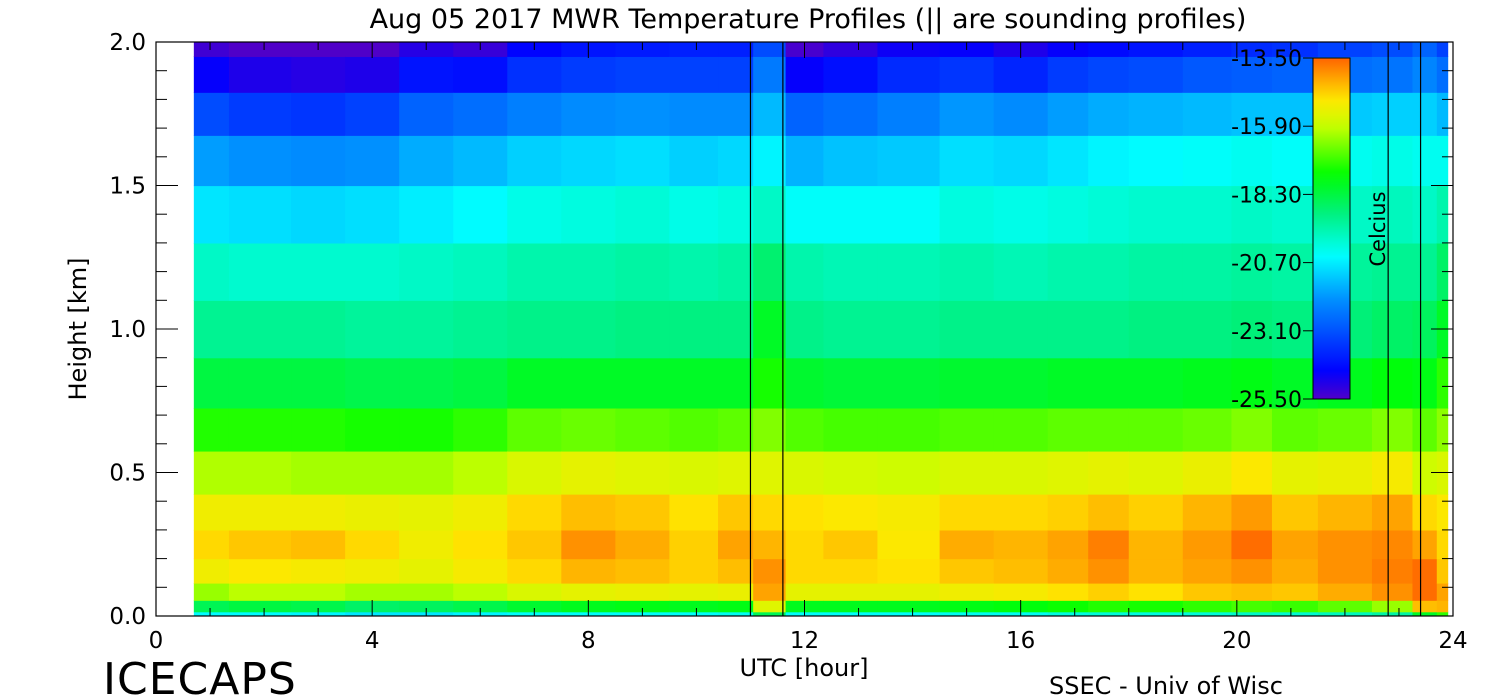 The image size is (1500, 700). Describe the element at coordinates (127, 187) in the screenshot. I see `y-tick-label: 1.5` at that location.